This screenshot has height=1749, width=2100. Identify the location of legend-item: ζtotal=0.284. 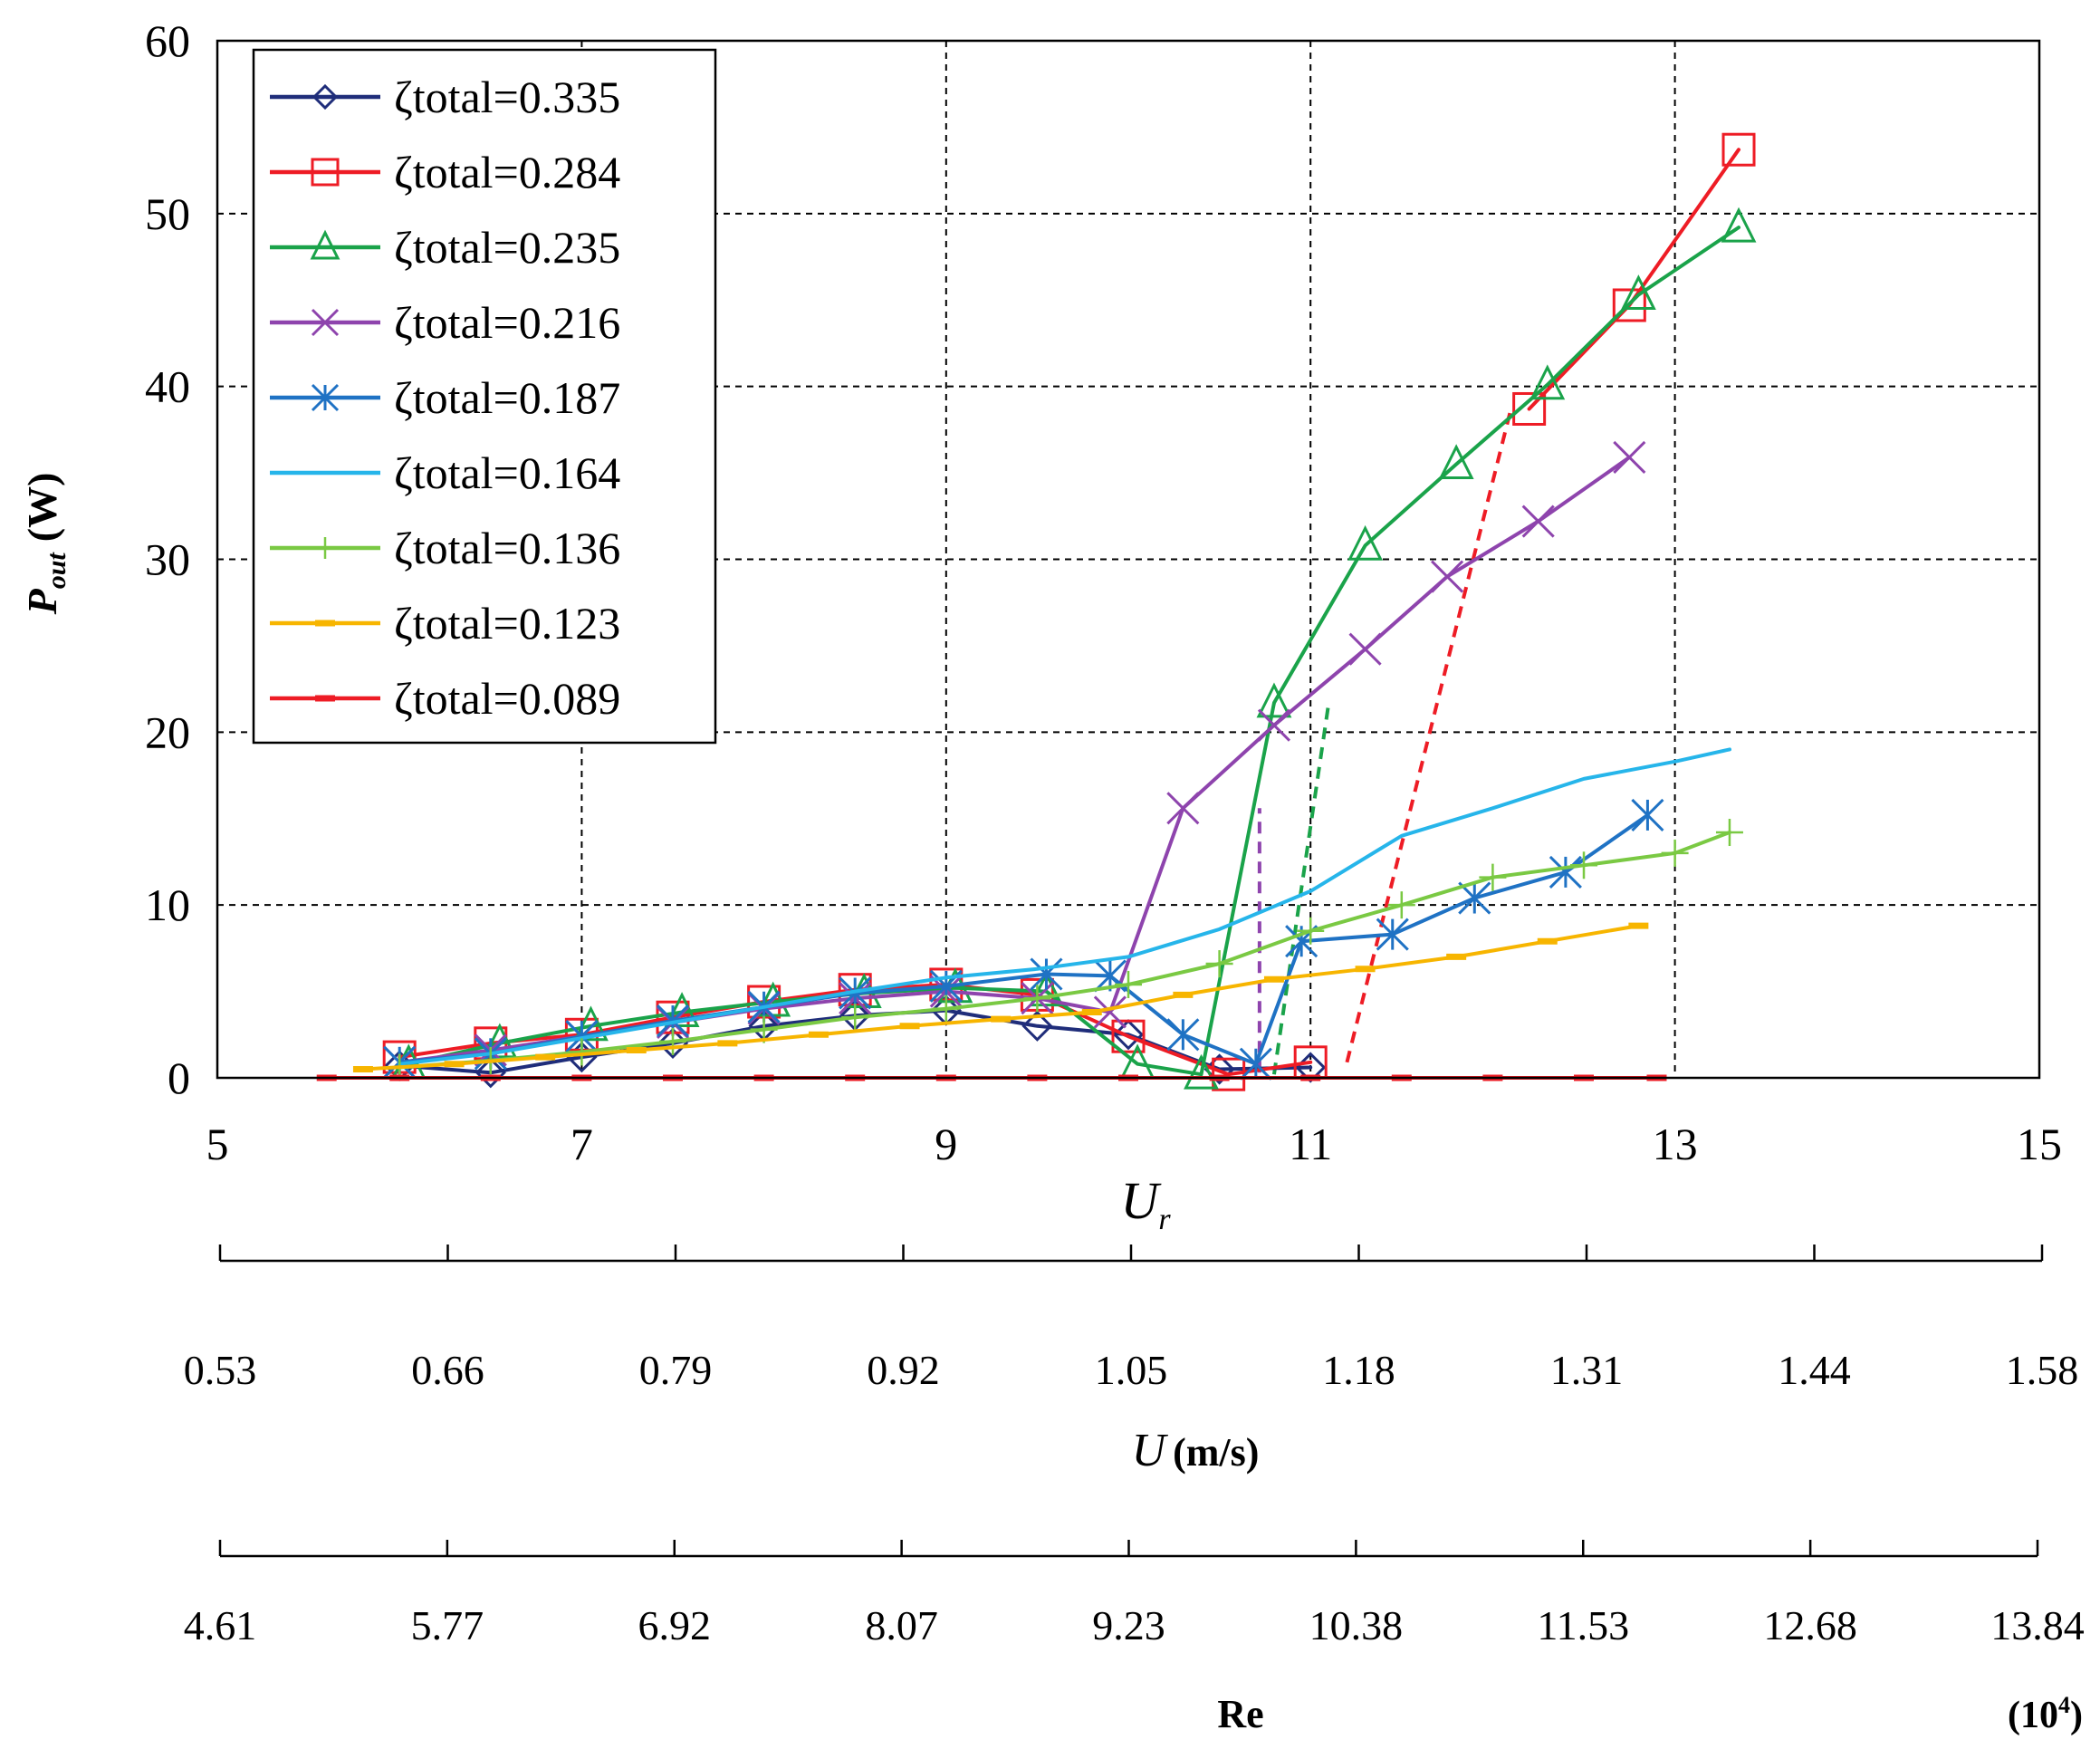
(445, 172).